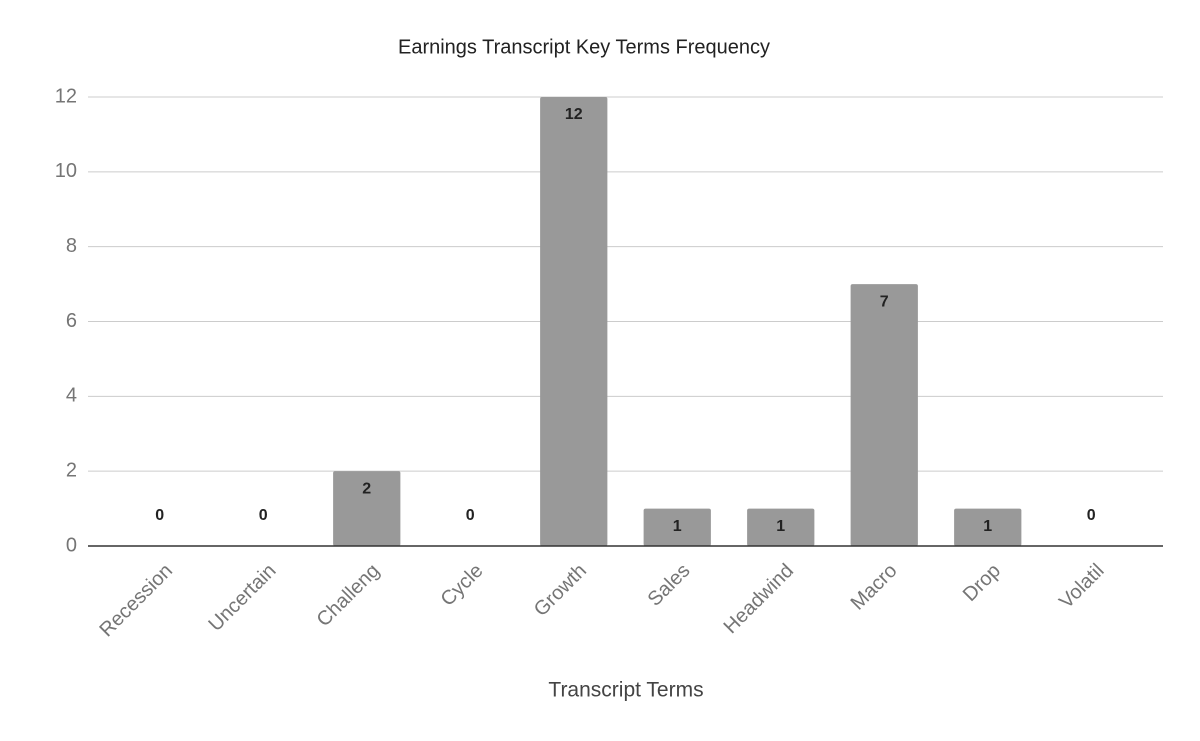 The image size is (1200, 741). What do you see at coordinates (982, 583) in the screenshot?
I see `x-tick-label: Drop` at bounding box center [982, 583].